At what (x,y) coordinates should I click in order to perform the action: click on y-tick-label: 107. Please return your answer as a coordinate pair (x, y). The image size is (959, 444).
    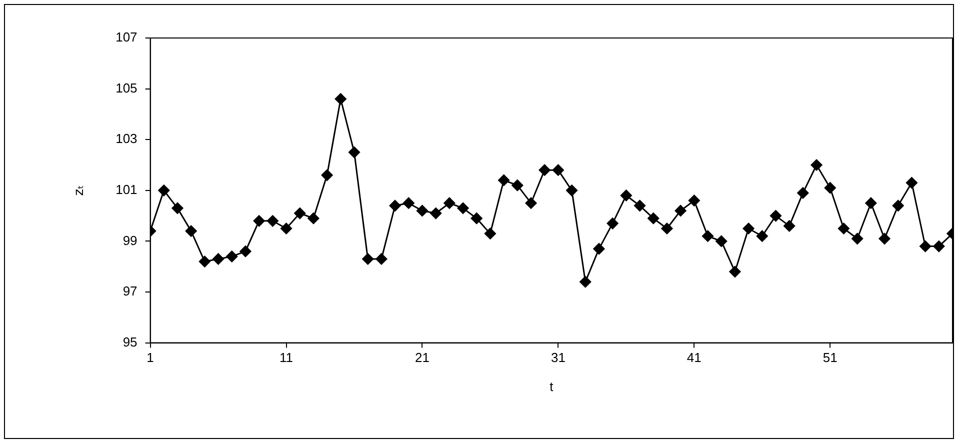
    Looking at the image, I should click on (127, 37).